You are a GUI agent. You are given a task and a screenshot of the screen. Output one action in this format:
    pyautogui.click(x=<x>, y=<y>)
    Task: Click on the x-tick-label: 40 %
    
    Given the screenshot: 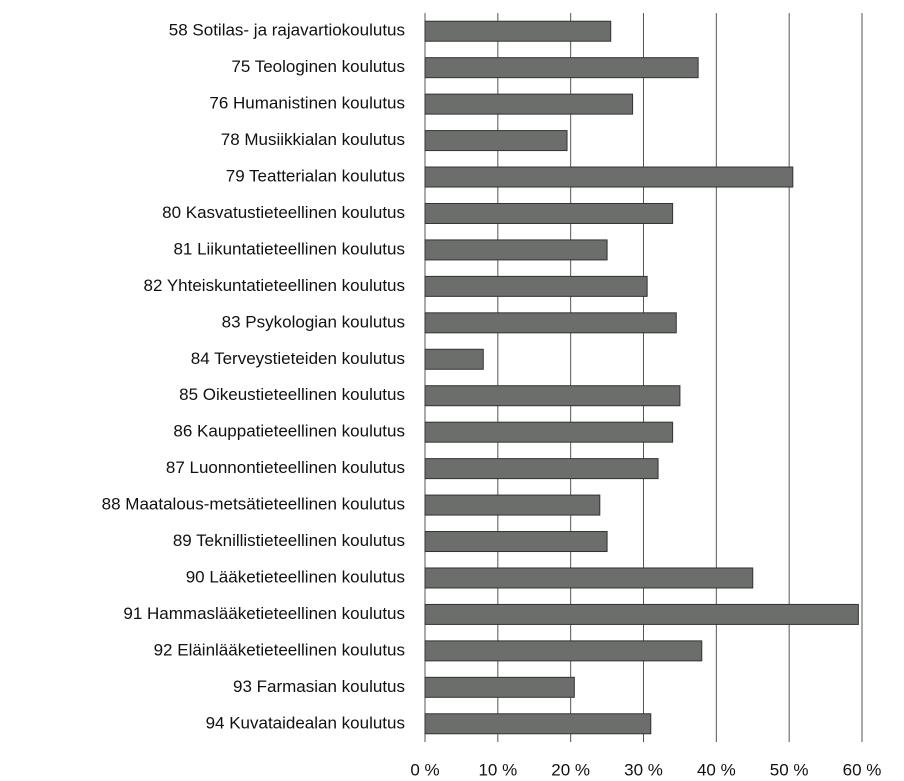 What is the action you would take?
    pyautogui.click(x=716, y=769)
    